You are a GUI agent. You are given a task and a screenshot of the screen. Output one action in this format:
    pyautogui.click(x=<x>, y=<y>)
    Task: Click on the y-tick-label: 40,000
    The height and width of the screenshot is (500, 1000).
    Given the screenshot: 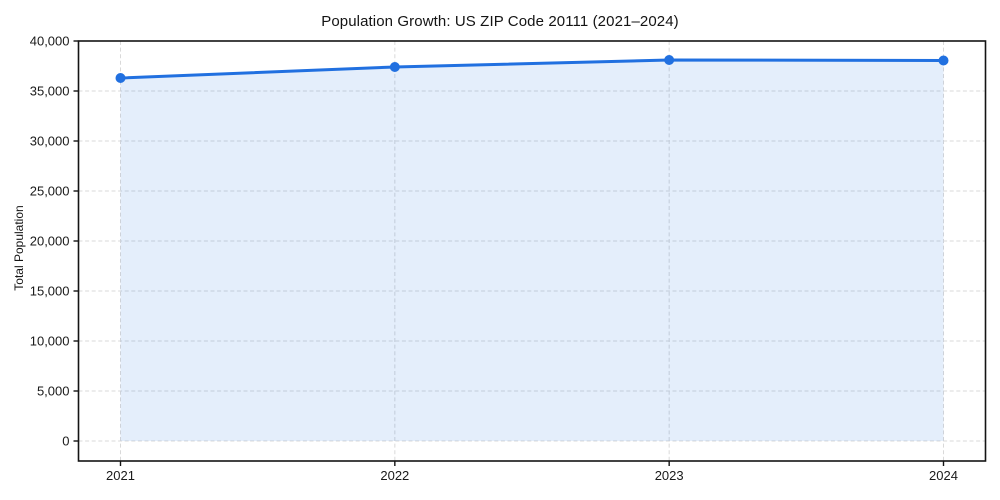 What is the action you would take?
    pyautogui.click(x=50, y=41)
    